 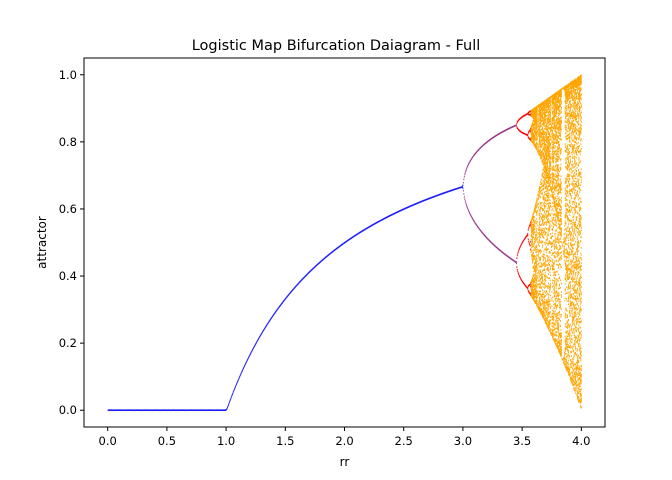 What do you see at coordinates (581, 441) in the screenshot?
I see `x-tick-label: 4.0` at bounding box center [581, 441].